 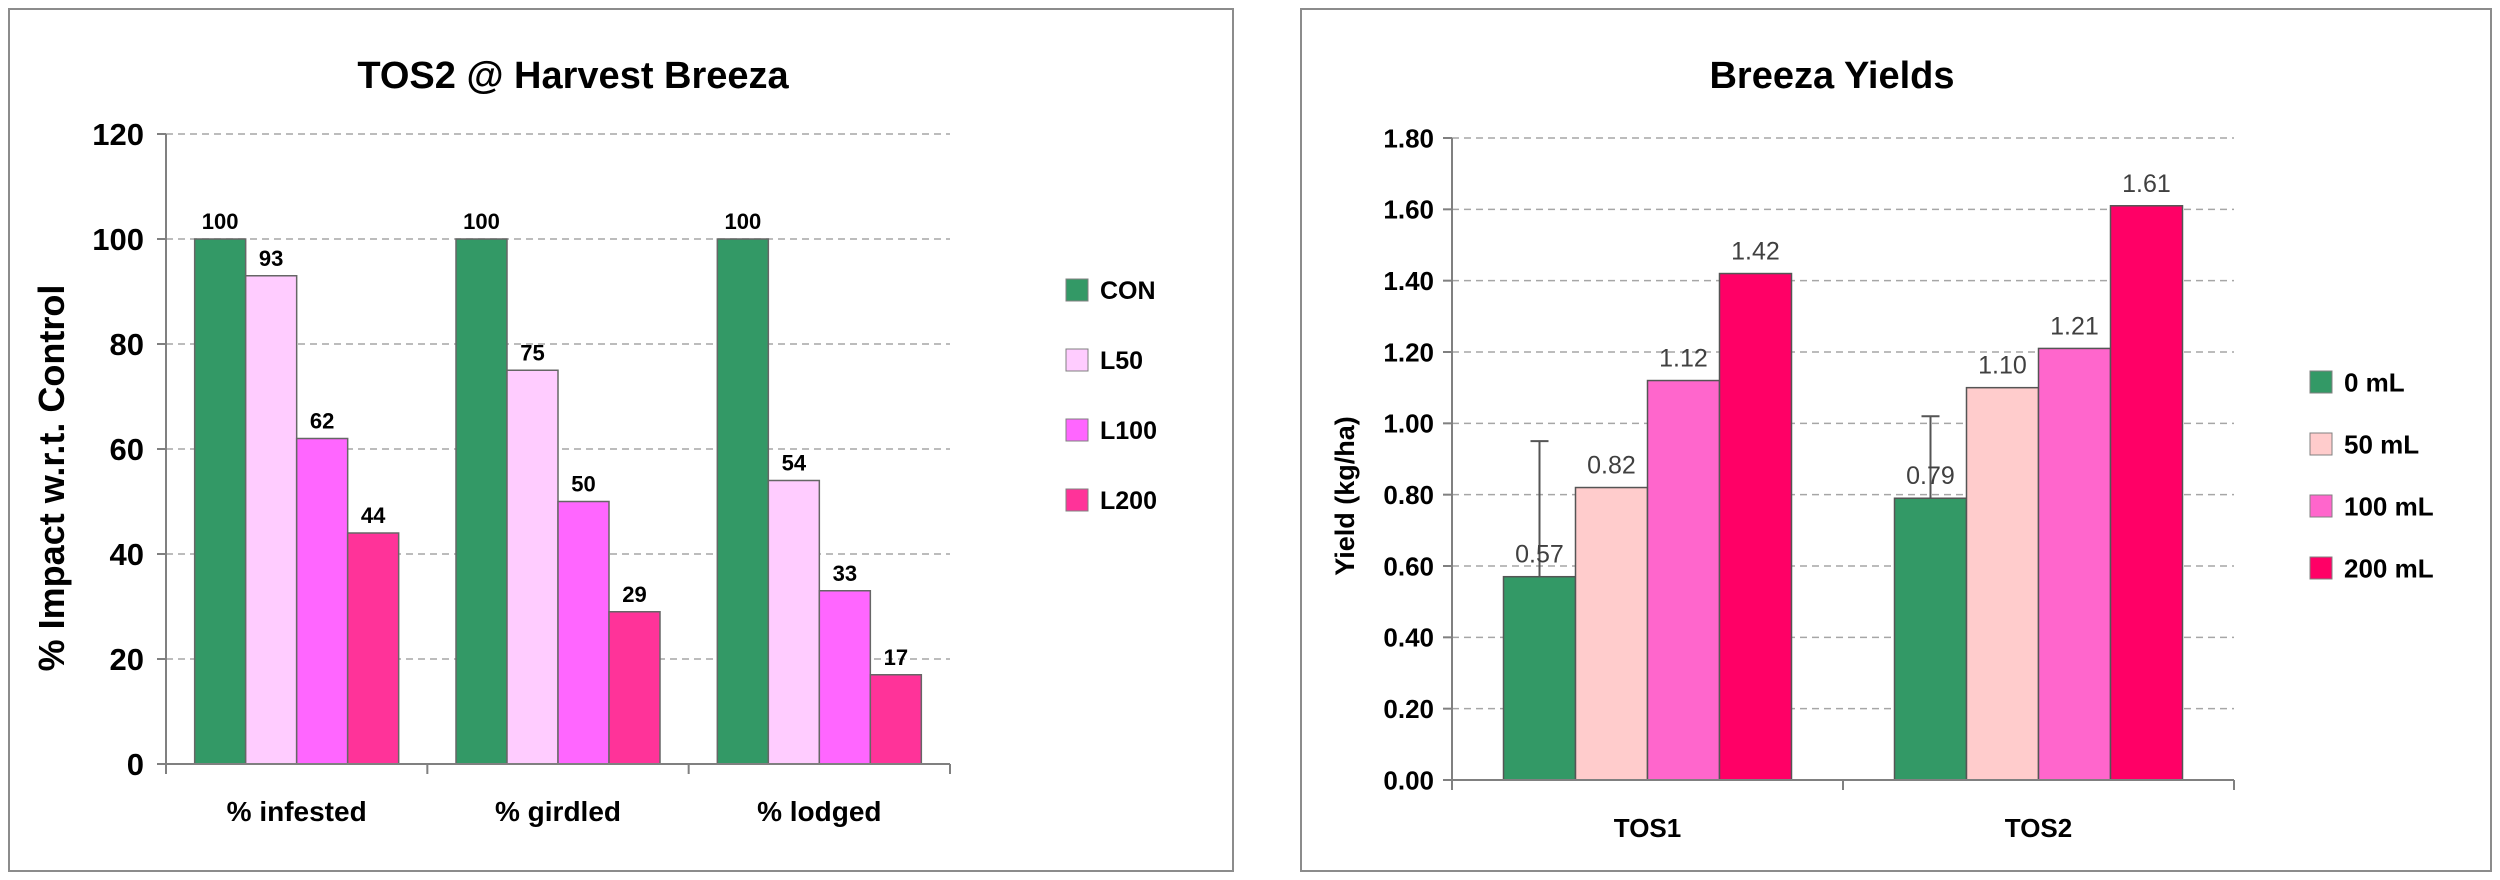 I want to click on legend-label: CON, so click(x=1128, y=291).